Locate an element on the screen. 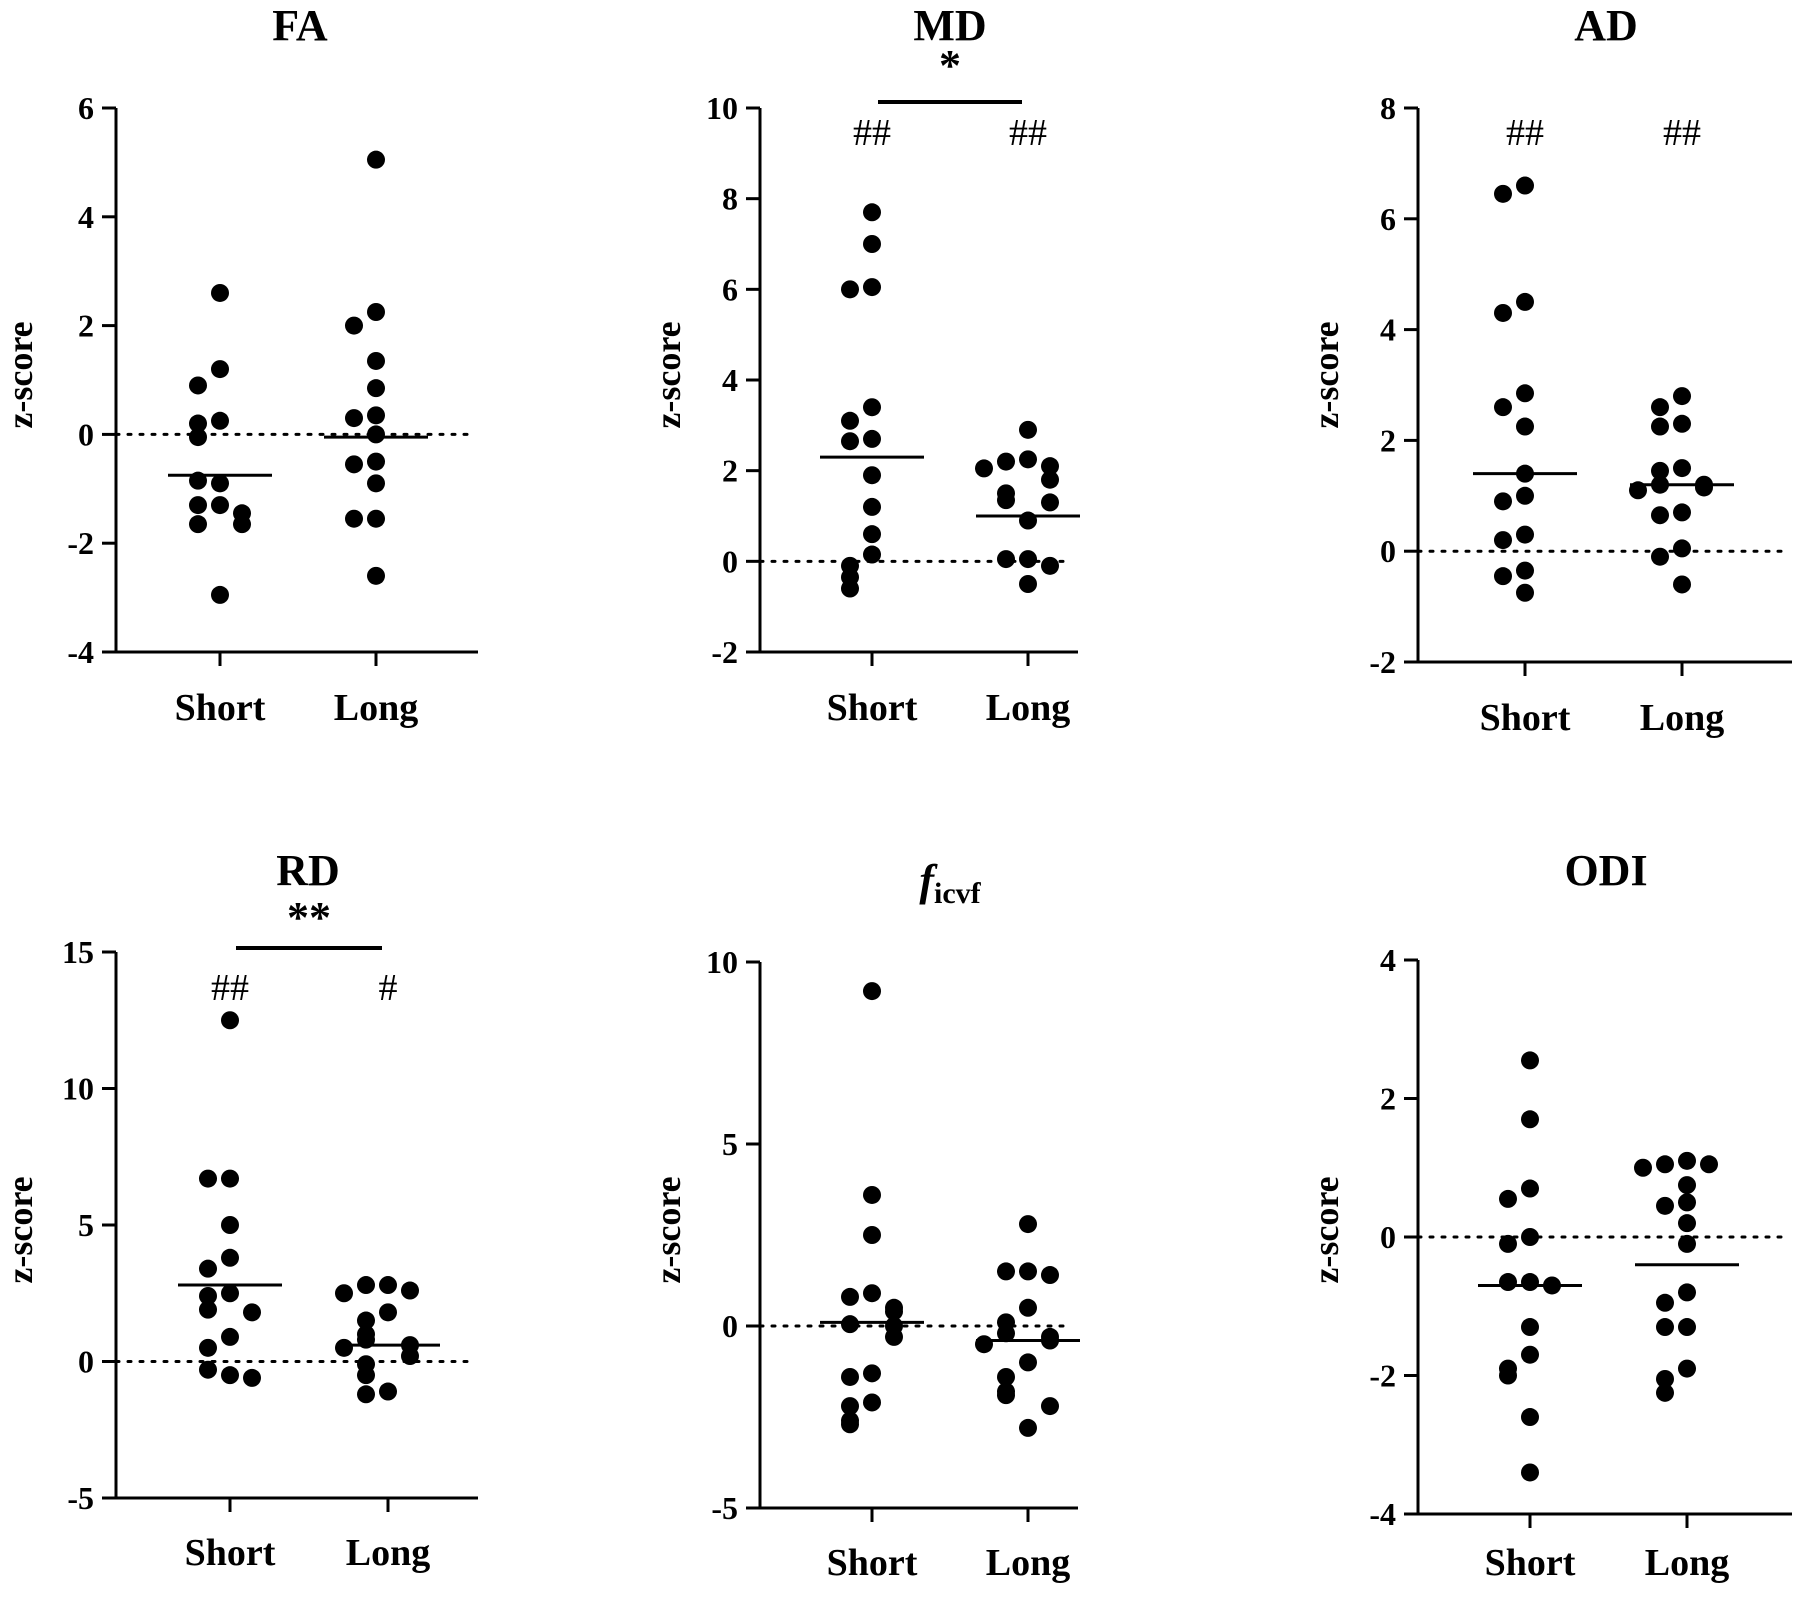 The width and height of the screenshot is (1800, 1598). y-tick-label: 10 is located at coordinates (722, 962).